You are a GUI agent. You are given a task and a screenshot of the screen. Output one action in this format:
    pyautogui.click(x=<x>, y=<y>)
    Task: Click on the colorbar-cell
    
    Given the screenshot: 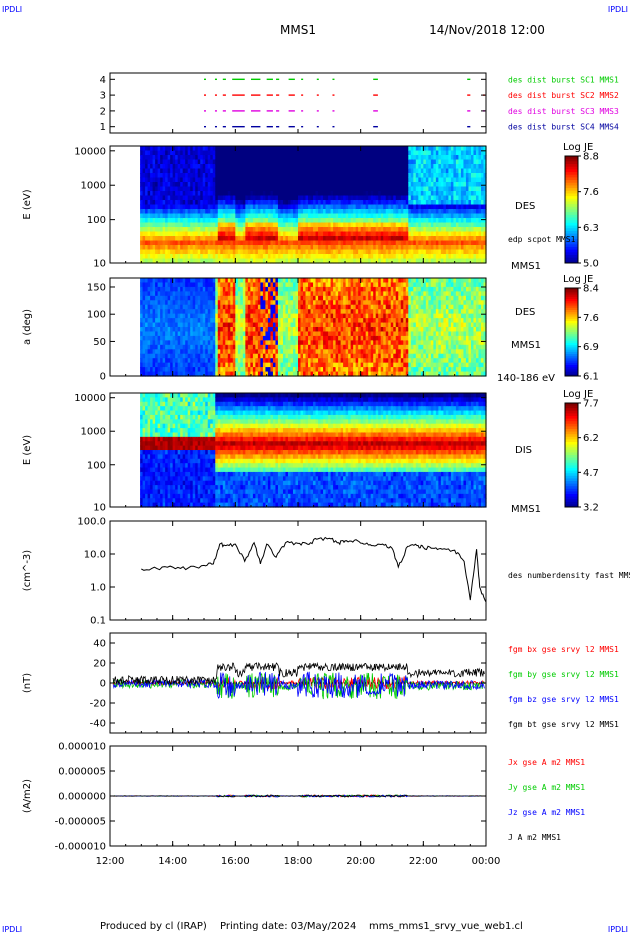 What is the action you would take?
    pyautogui.click(x=571, y=256)
    